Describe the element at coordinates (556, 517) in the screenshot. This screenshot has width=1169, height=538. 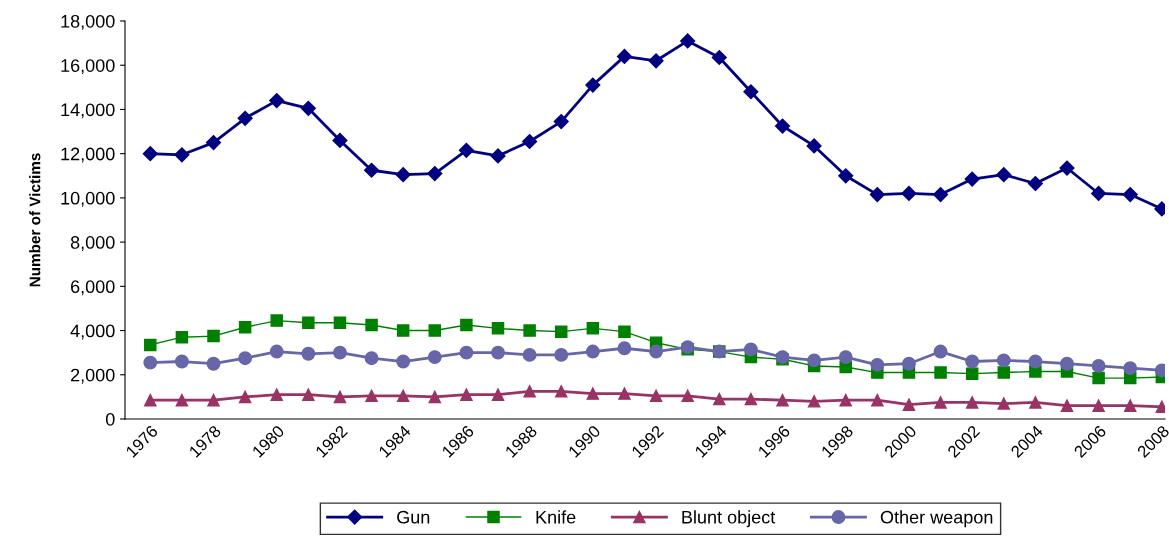
I see `legend-label: Knife` at that location.